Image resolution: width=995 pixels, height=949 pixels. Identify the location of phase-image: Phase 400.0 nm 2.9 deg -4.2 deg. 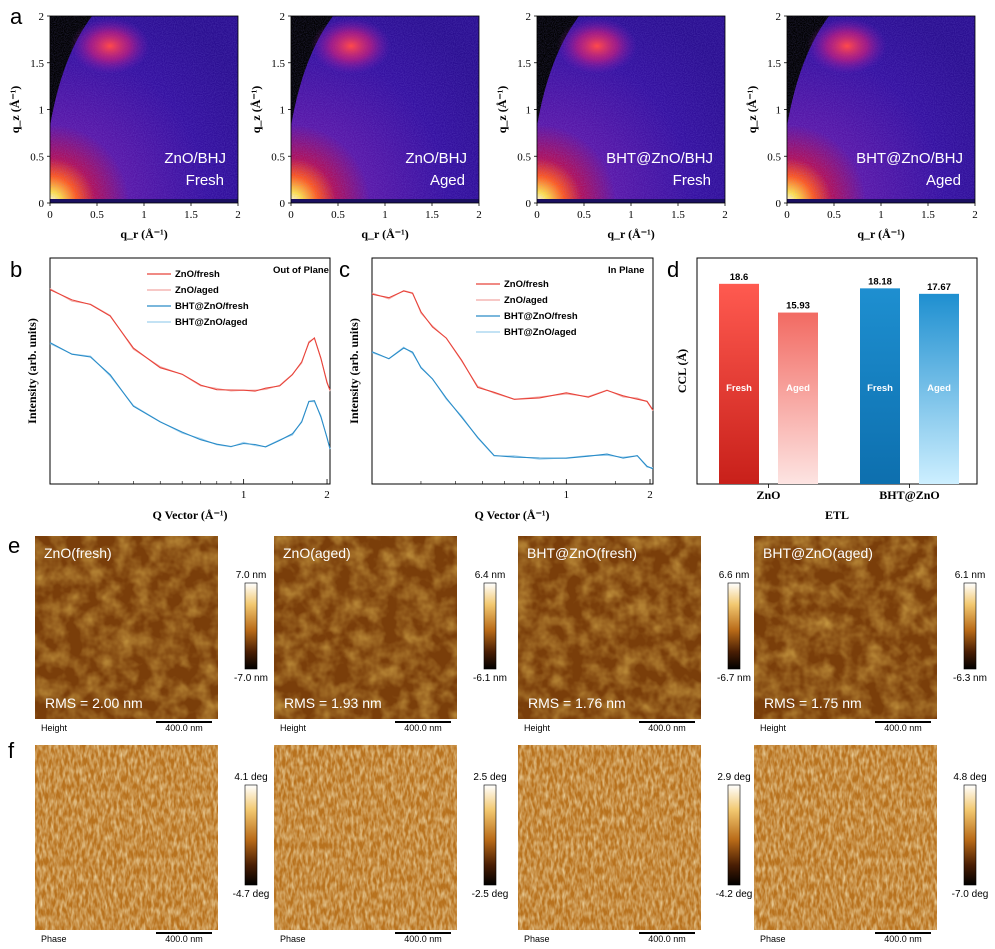
(635, 844).